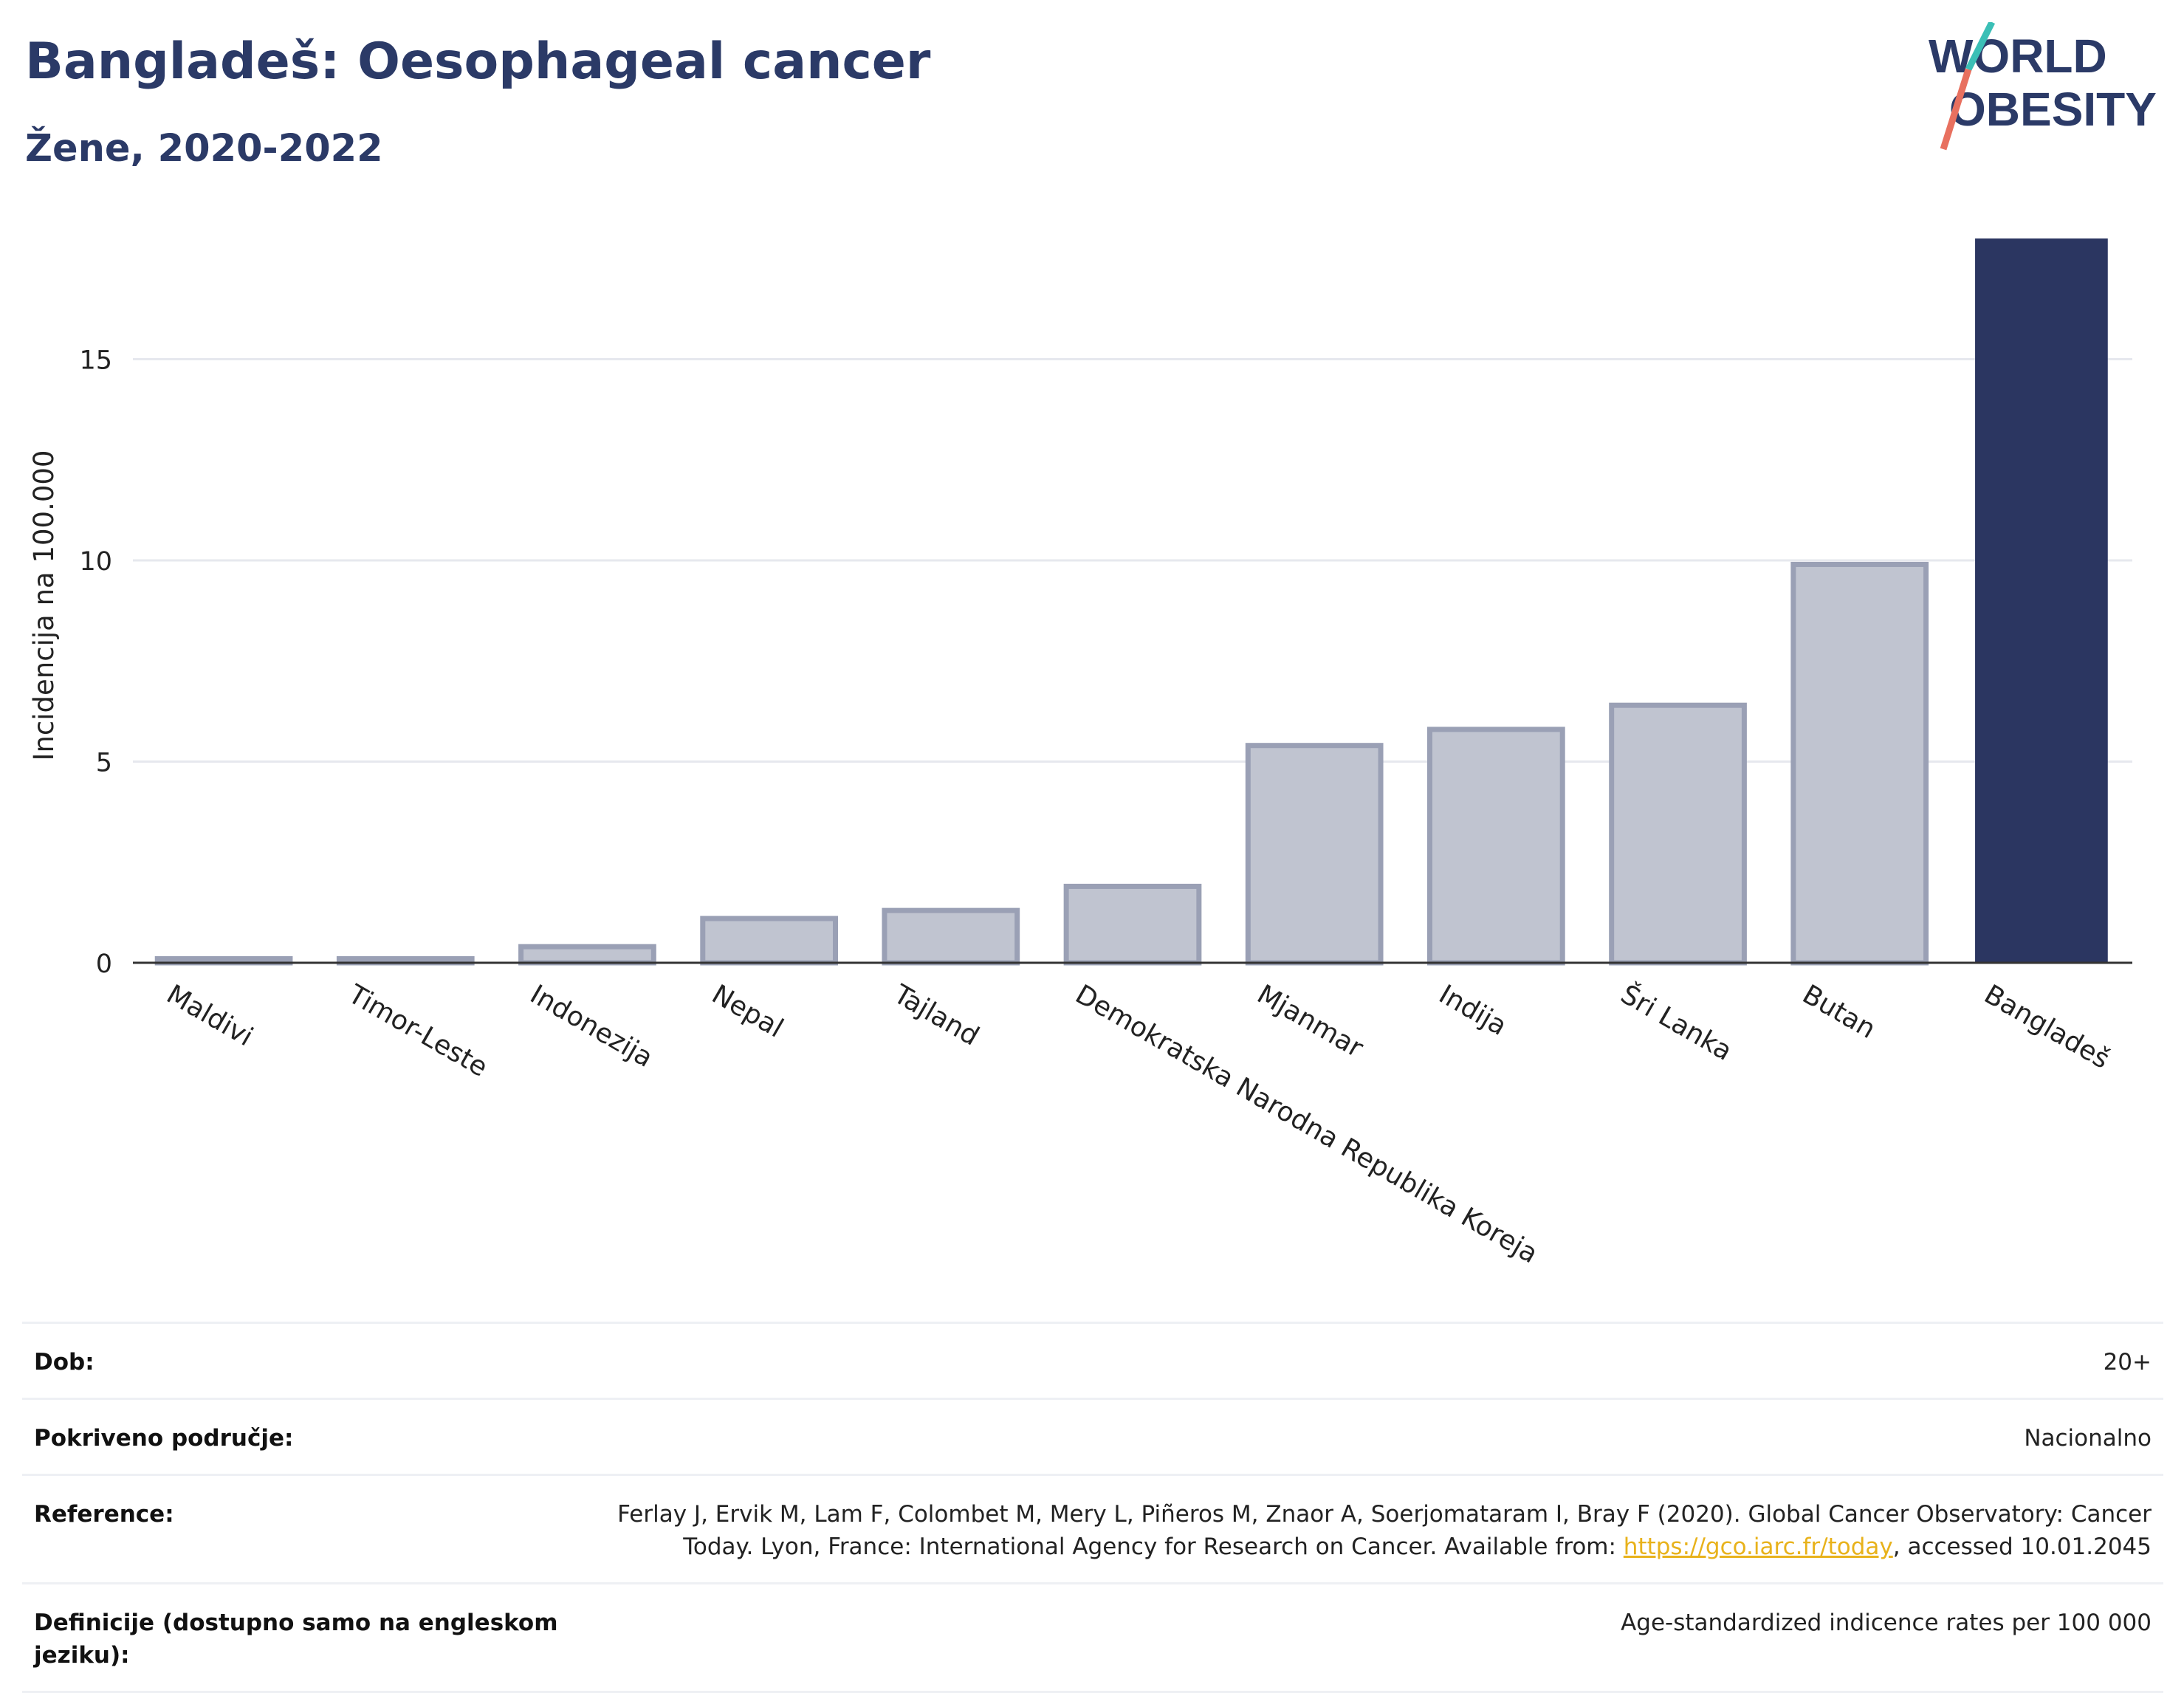  What do you see at coordinates (204, 149) in the screenshot?
I see `page-subtitle: Žene, 2020-2022` at bounding box center [204, 149].